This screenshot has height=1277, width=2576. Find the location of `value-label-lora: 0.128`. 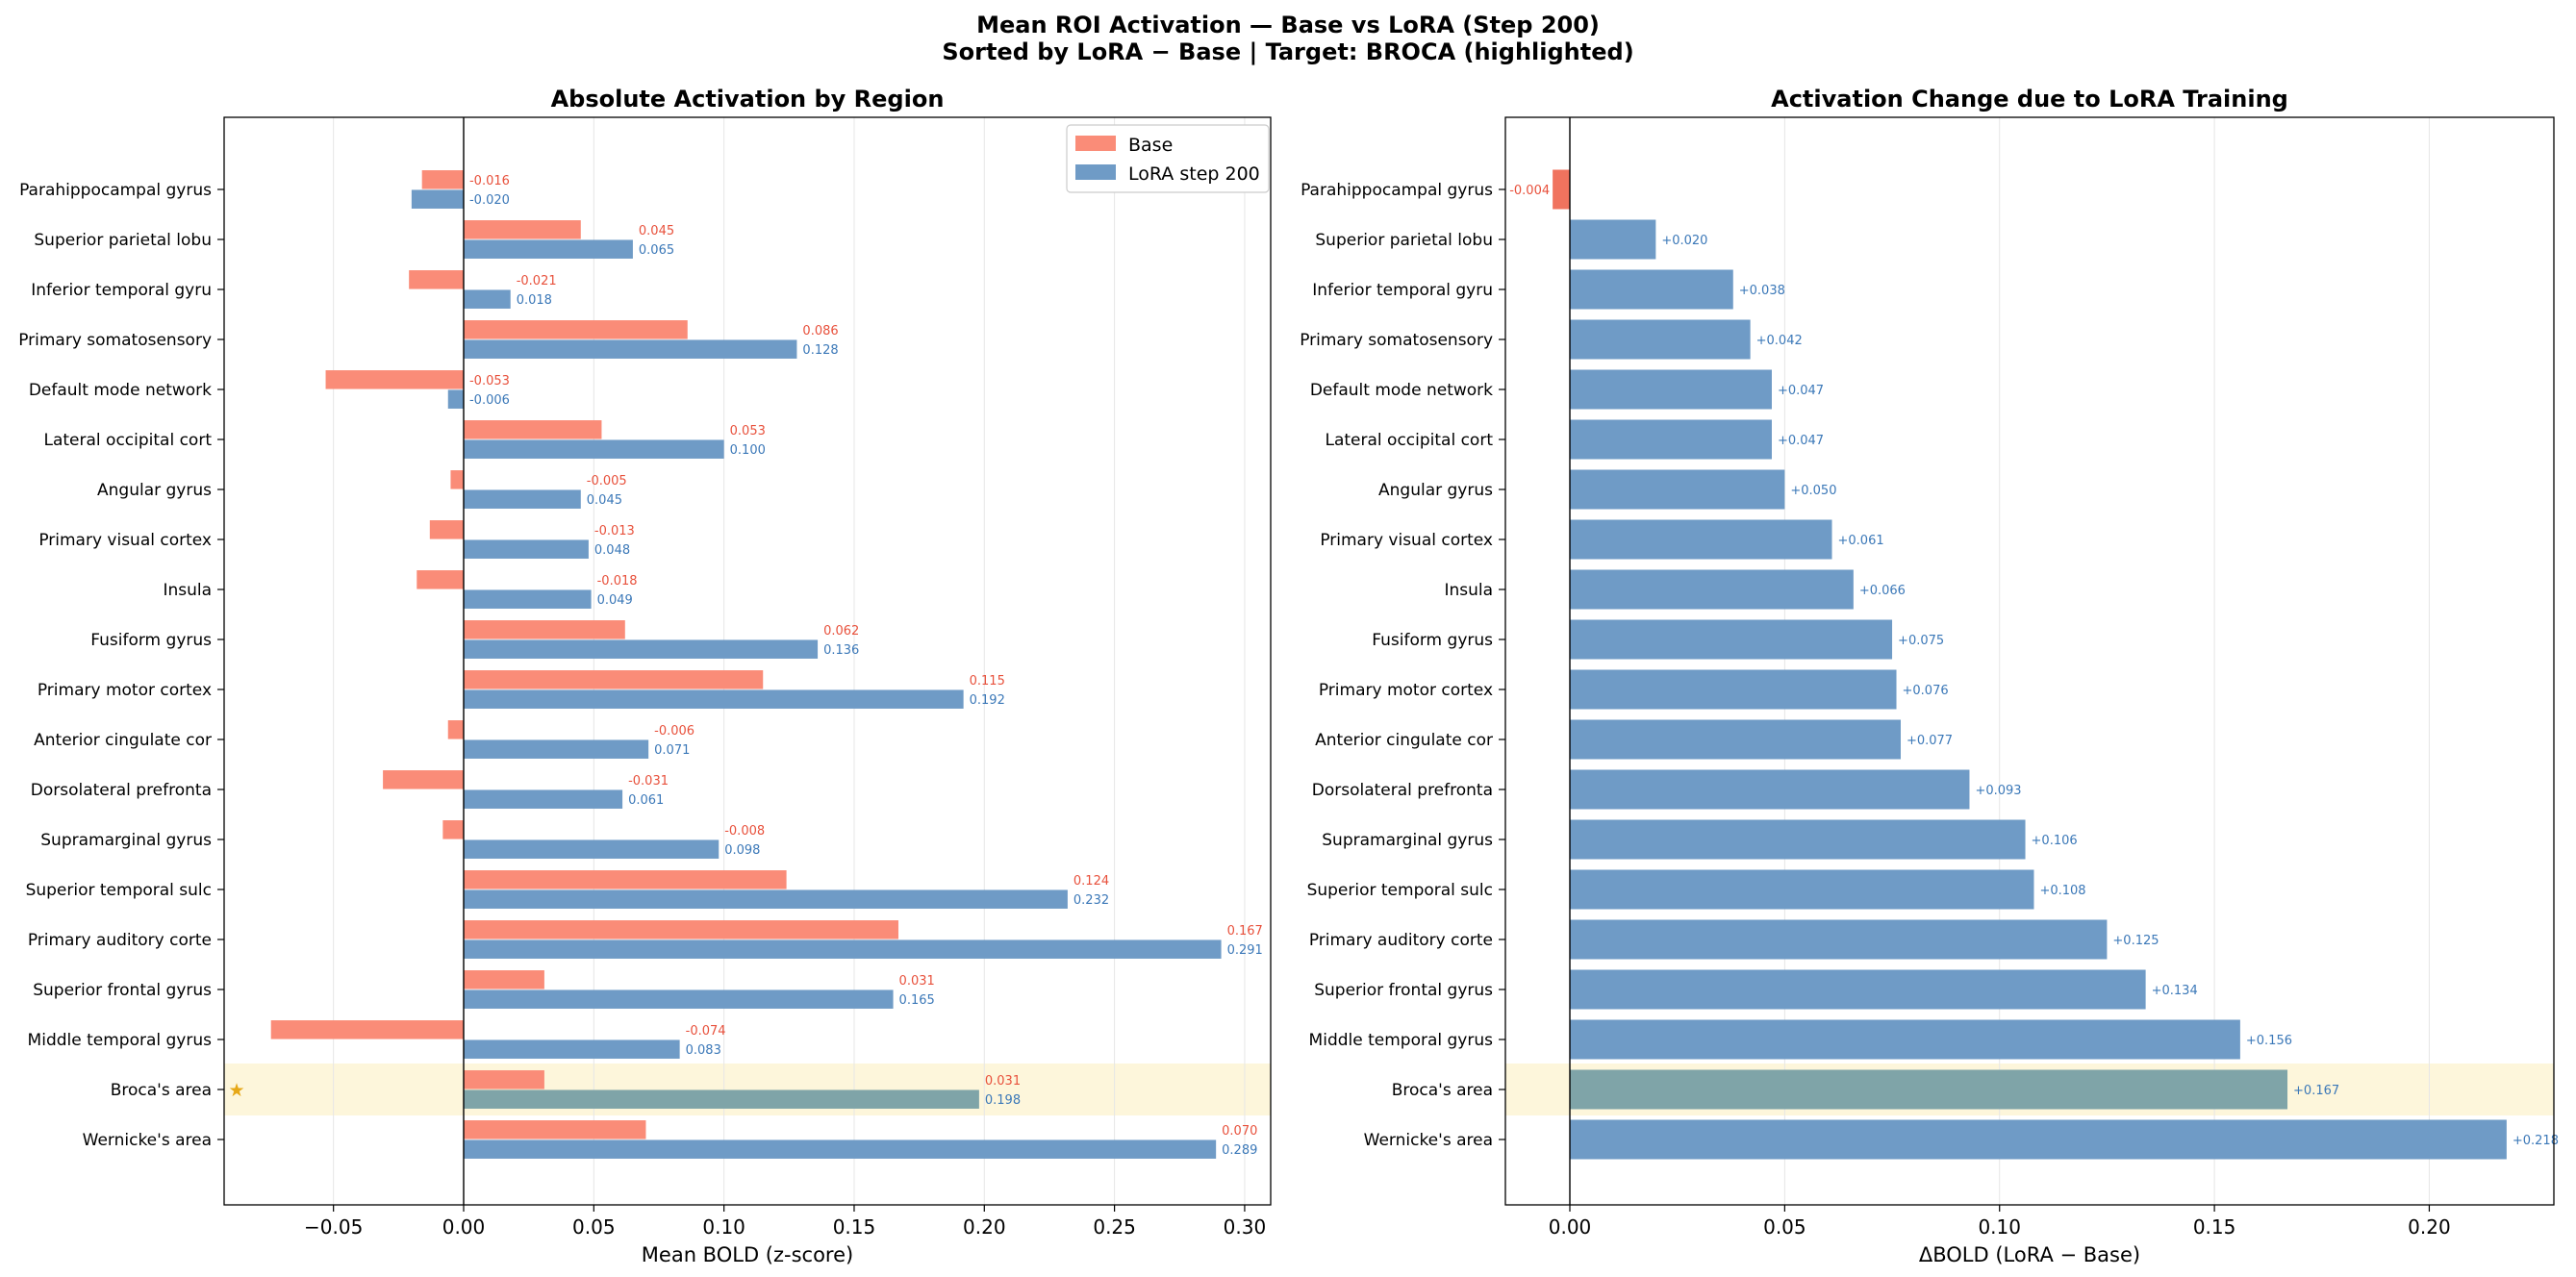

value-label-lora: 0.128 is located at coordinates (820, 350).